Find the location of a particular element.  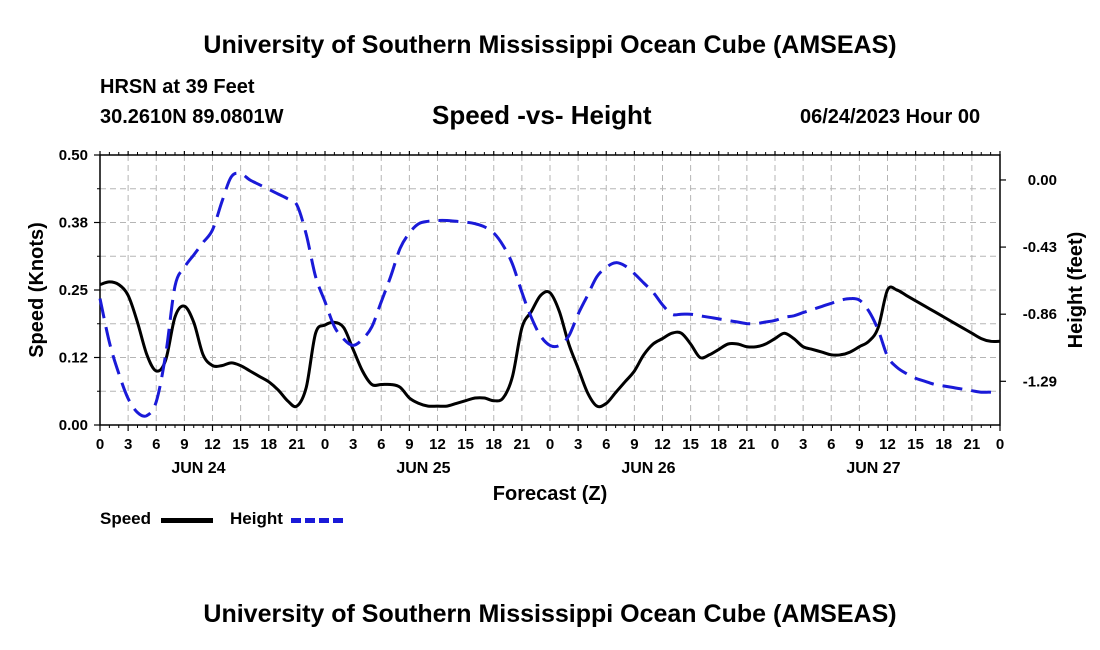

left-tick-label: 0.38 is located at coordinates (73, 223).